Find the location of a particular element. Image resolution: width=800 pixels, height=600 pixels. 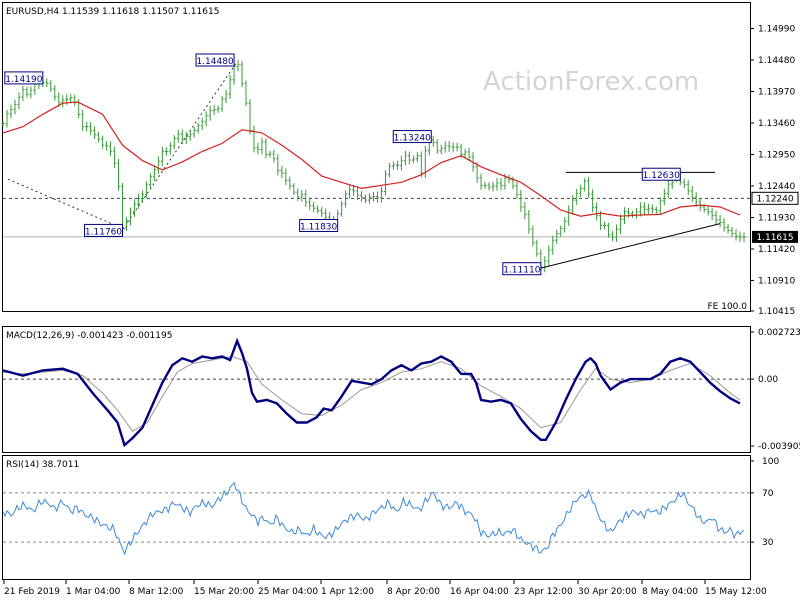

price-annotation-text: 1.14190 is located at coordinates (23, 80).